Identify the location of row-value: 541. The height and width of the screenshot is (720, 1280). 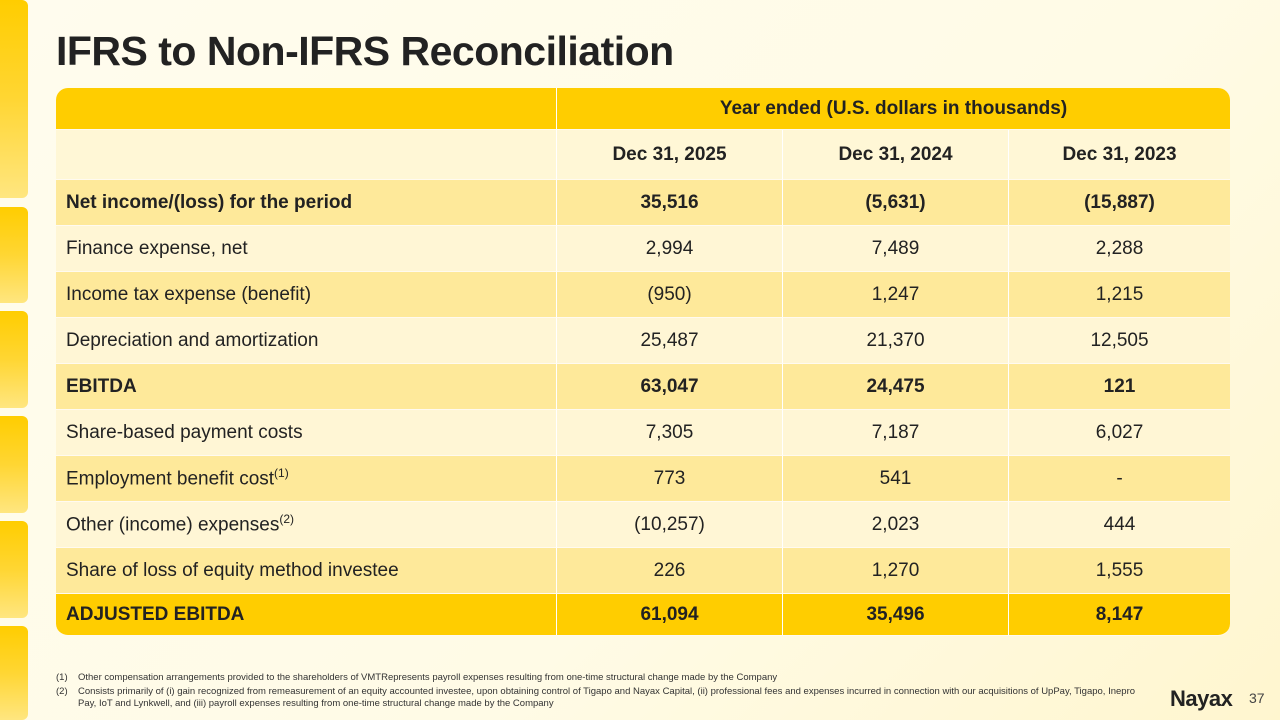
(896, 479).